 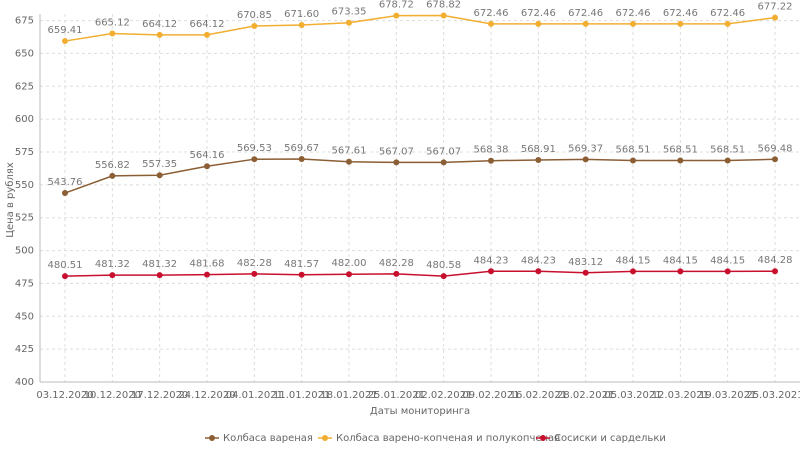 I want to click on value-label: 557.35, so click(x=159, y=164).